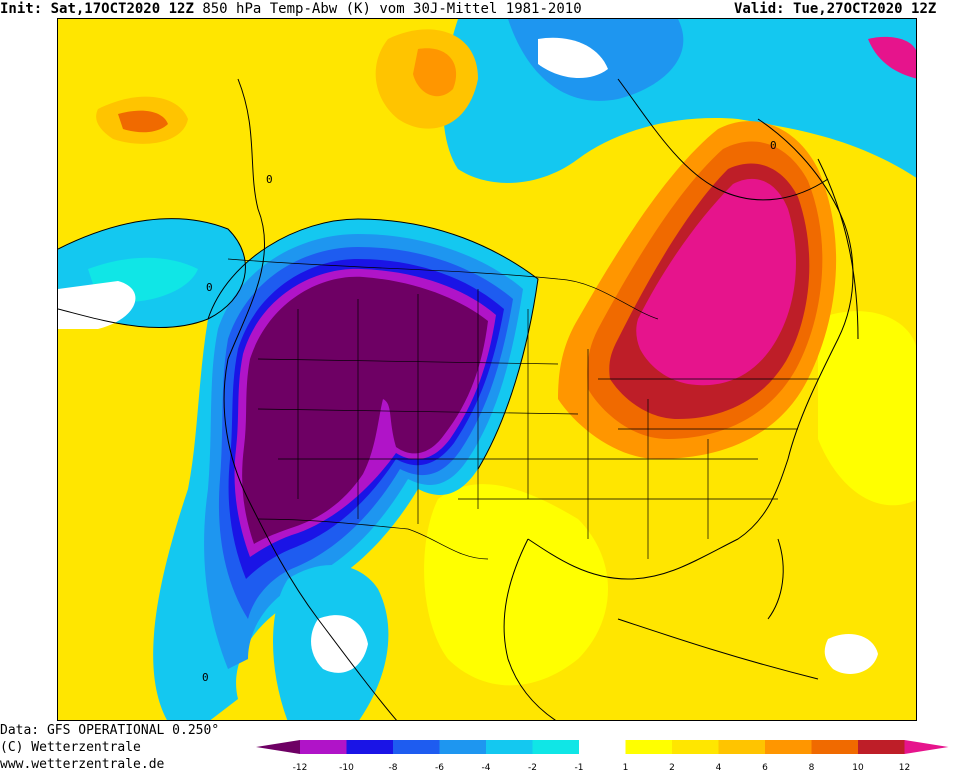 The image size is (964, 780). I want to click on copyright: (C) Wetterzentrale, so click(70, 747).